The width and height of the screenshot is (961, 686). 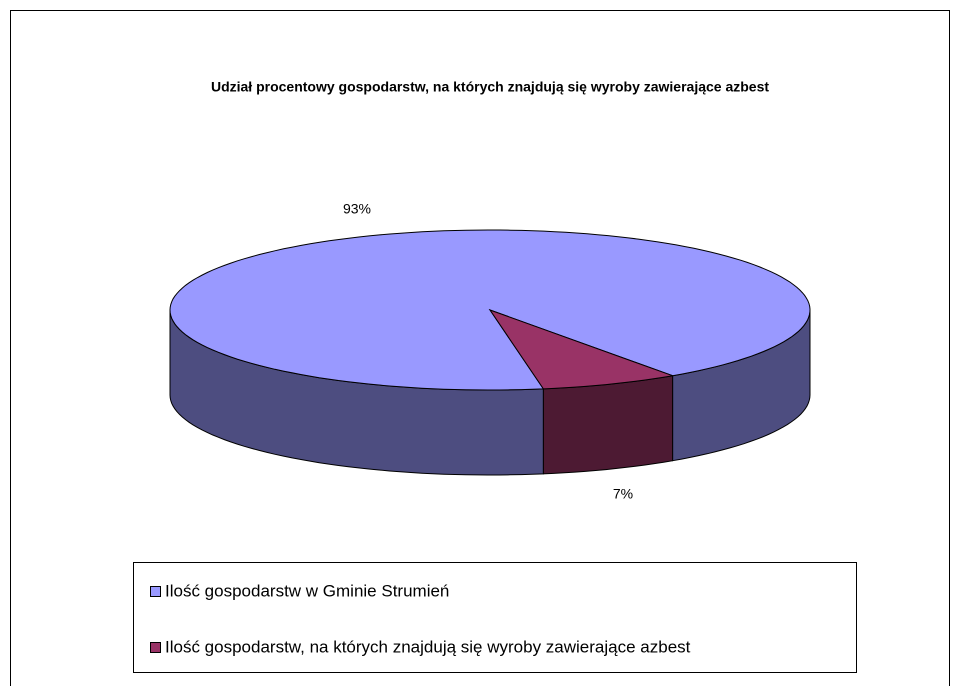 I want to click on data-label: 93%, so click(x=357, y=209).